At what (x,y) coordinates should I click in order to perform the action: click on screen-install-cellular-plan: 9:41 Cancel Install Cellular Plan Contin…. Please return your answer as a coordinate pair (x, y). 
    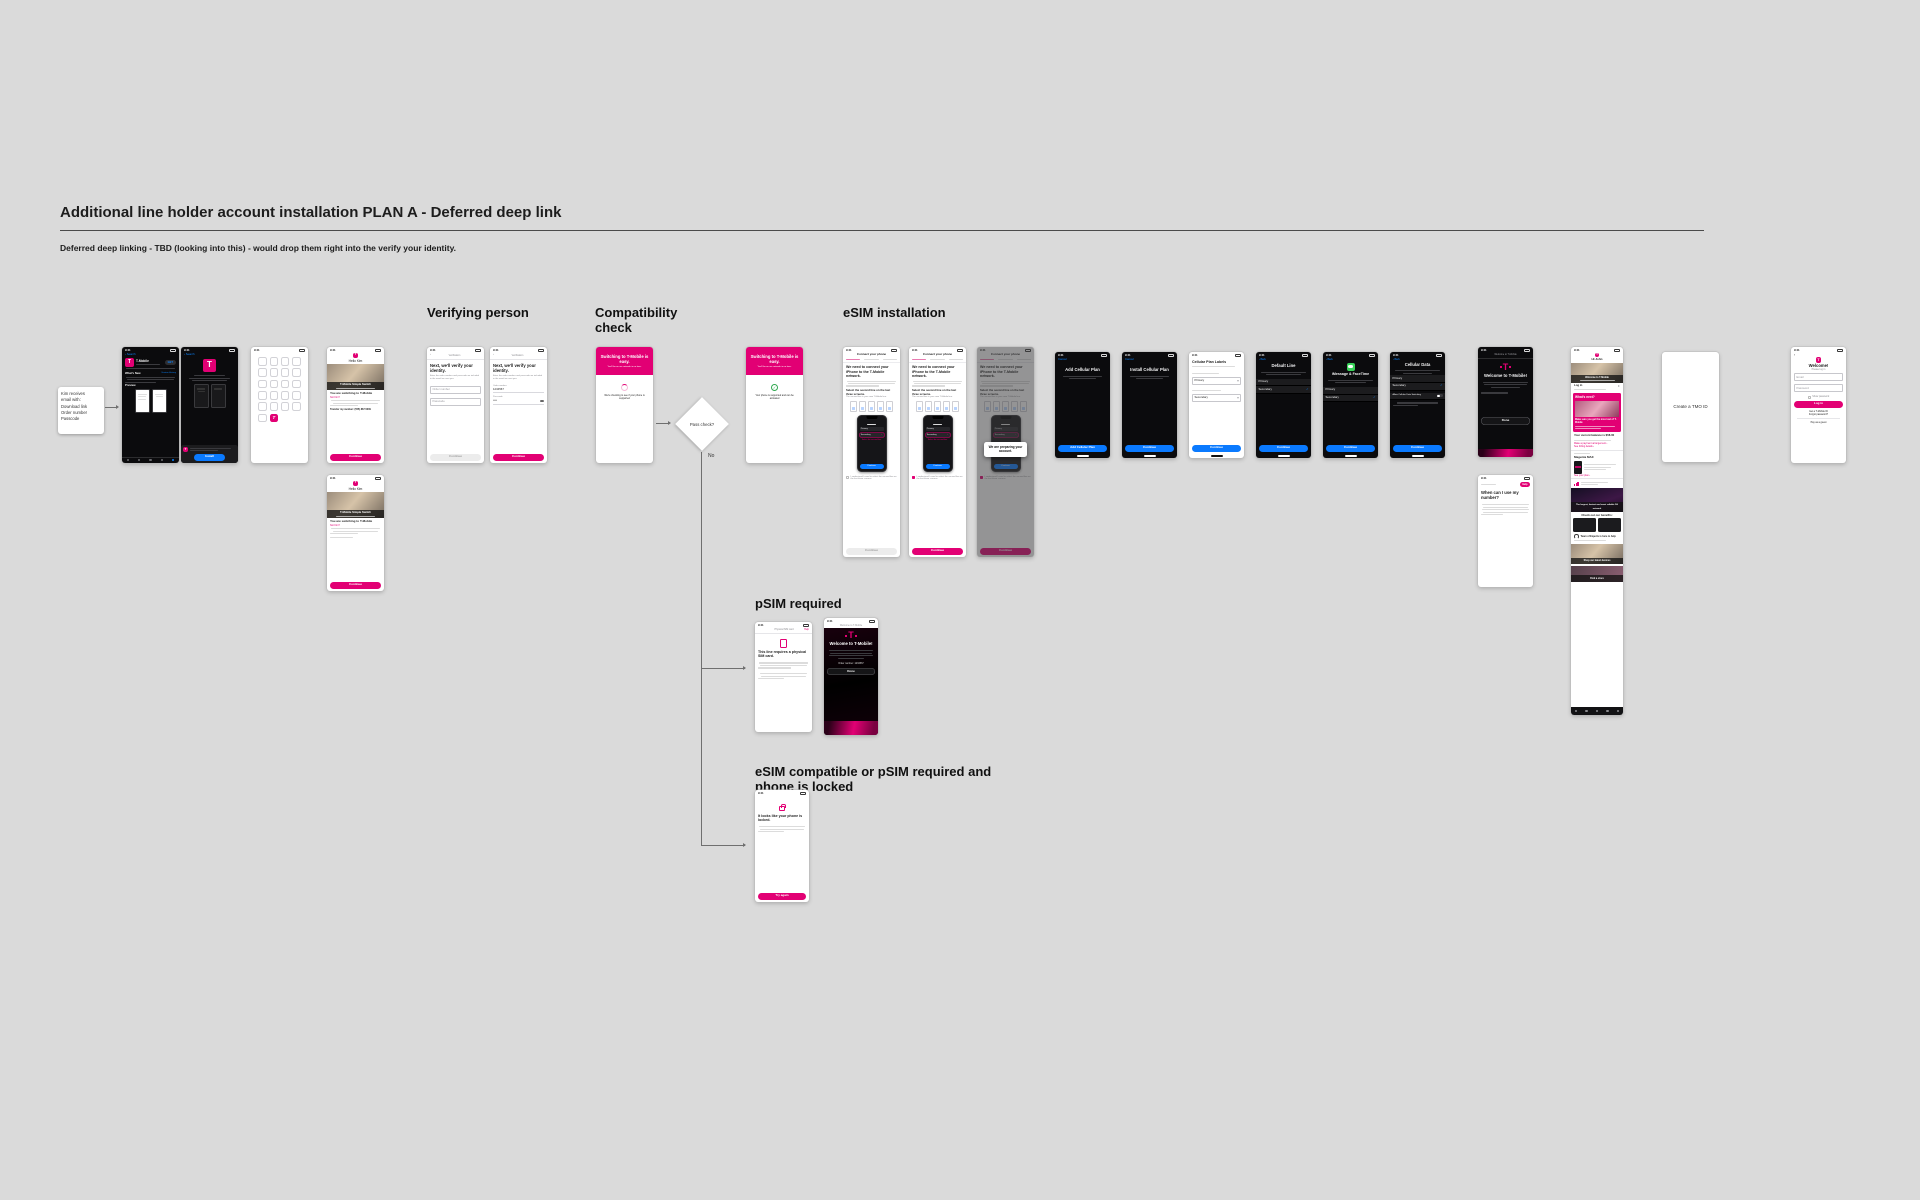
    Looking at the image, I should click on (1149, 405).